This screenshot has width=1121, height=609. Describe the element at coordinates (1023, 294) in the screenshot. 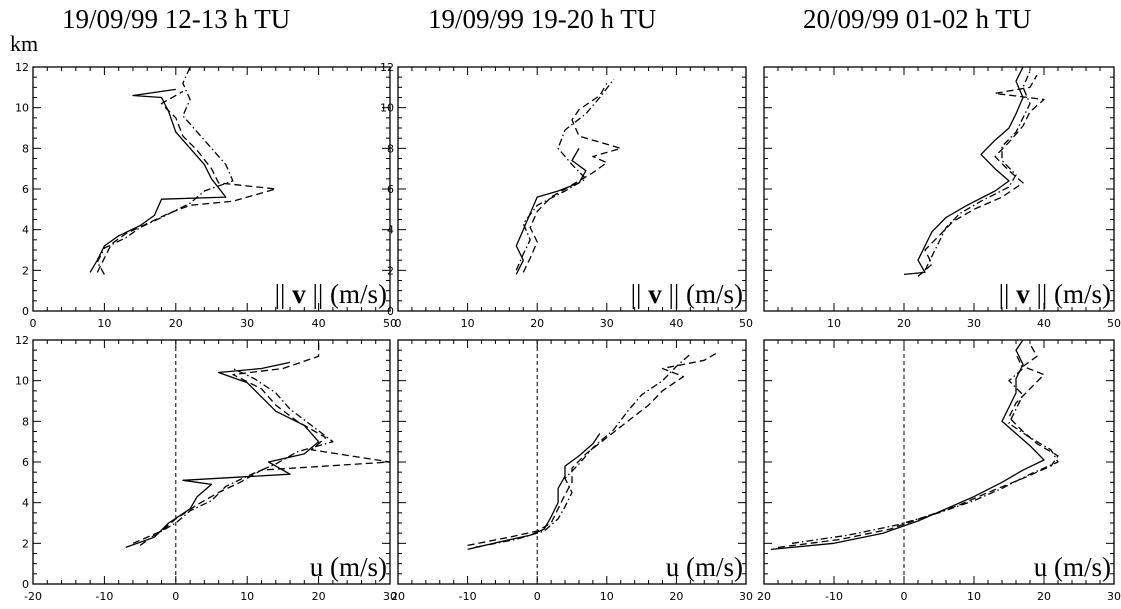

I see `panel-label-vector: v` at that location.